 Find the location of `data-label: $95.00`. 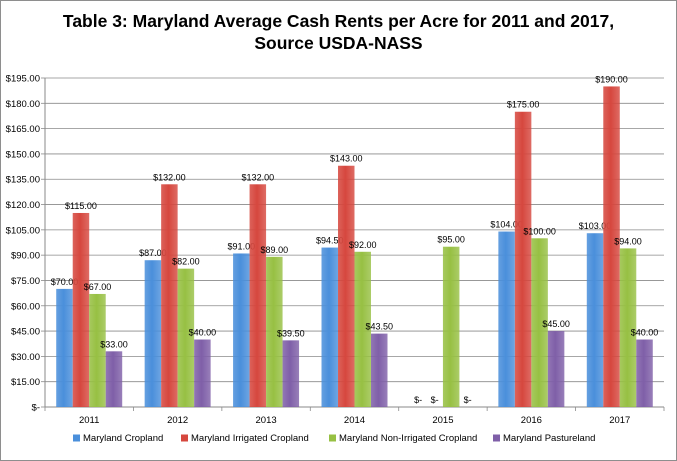

data-label: $95.00 is located at coordinates (451, 240).